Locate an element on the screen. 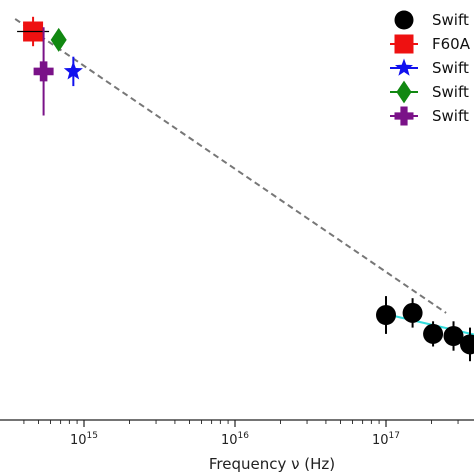 This screenshot has height=474, width=474. legend-marker-plus is located at coordinates (404, 116).